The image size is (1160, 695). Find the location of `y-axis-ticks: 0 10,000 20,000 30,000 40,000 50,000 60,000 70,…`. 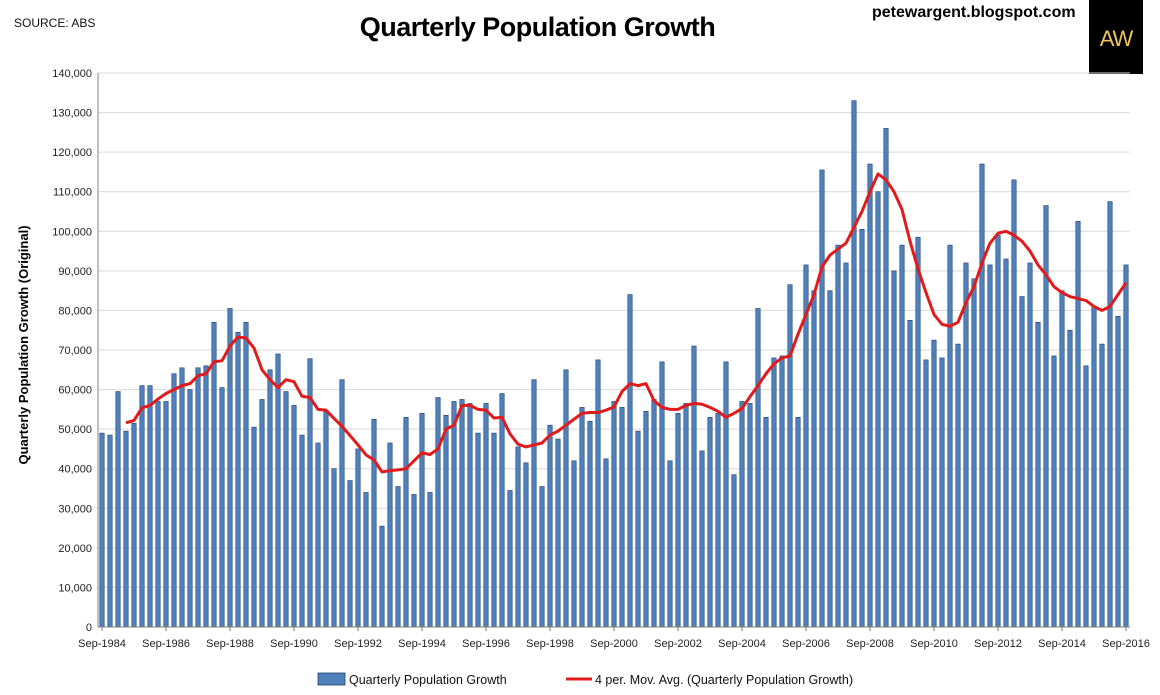

y-axis-ticks: 0 10,000 20,000 30,000 40,000 50,000 60,000 70,… is located at coordinates (72, 351).